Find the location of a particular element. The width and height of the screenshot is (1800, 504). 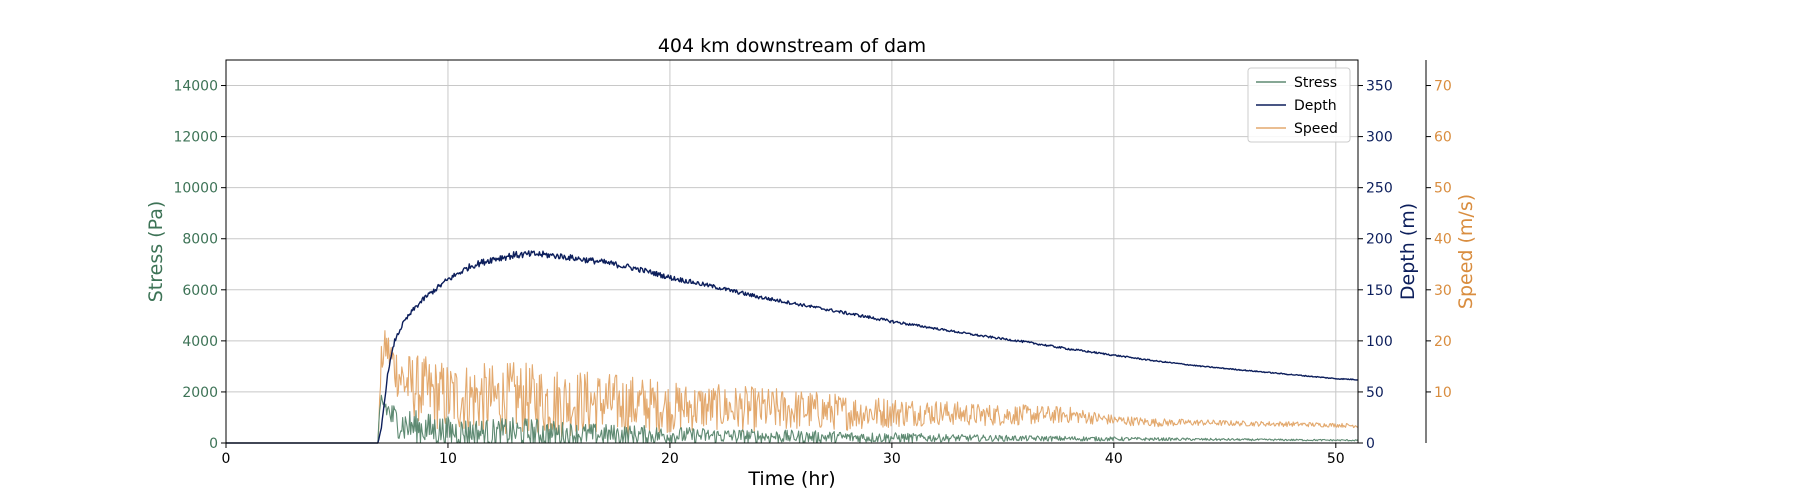

speed-tick-label: 50 is located at coordinates (1443, 189).